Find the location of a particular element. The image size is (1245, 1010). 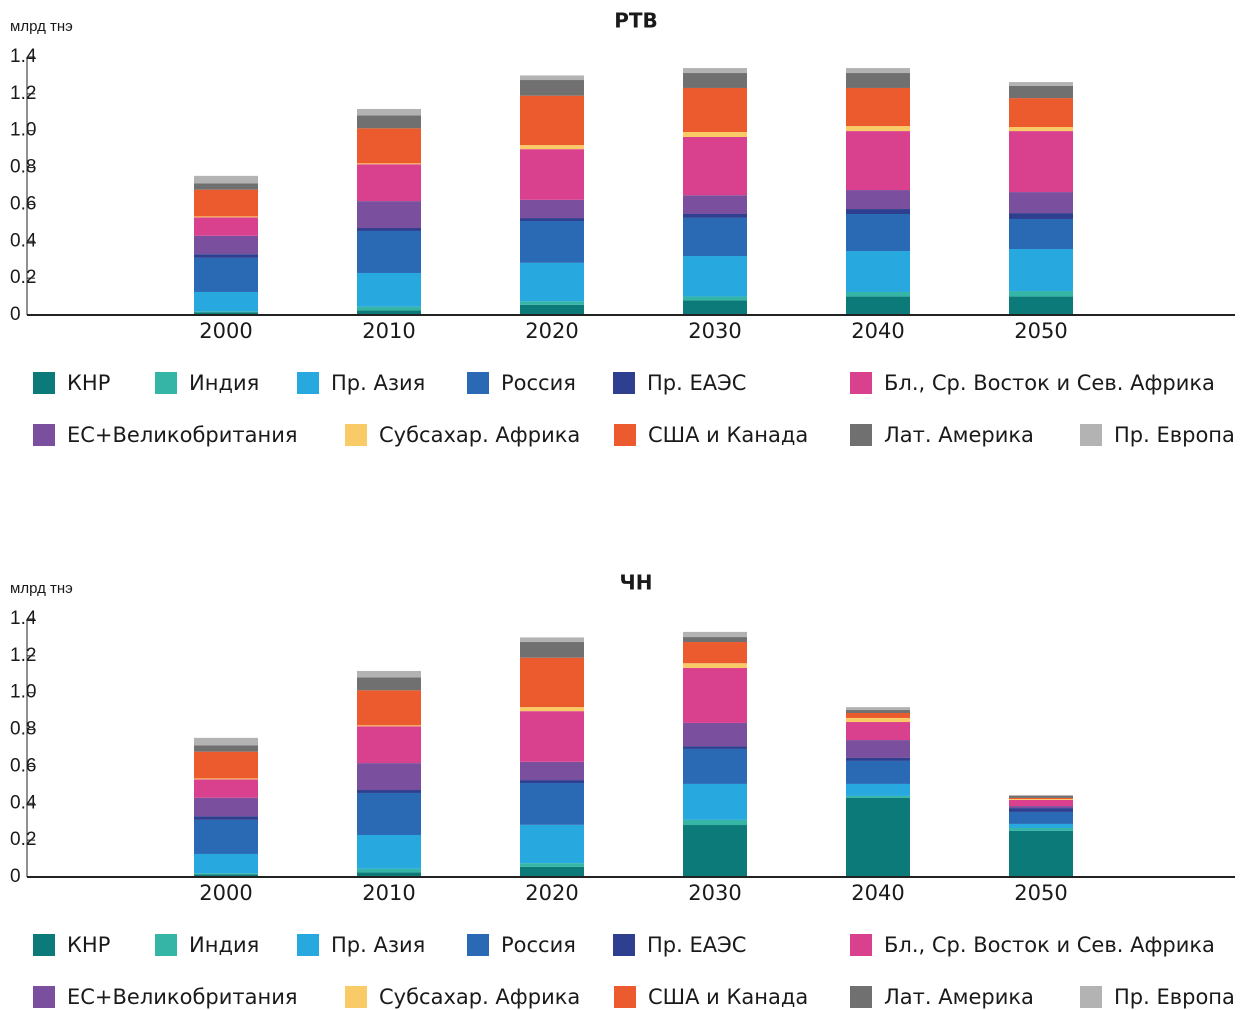

legend-label: Бл., Ср. Восток и Сев. Африка is located at coordinates (1049, 945).